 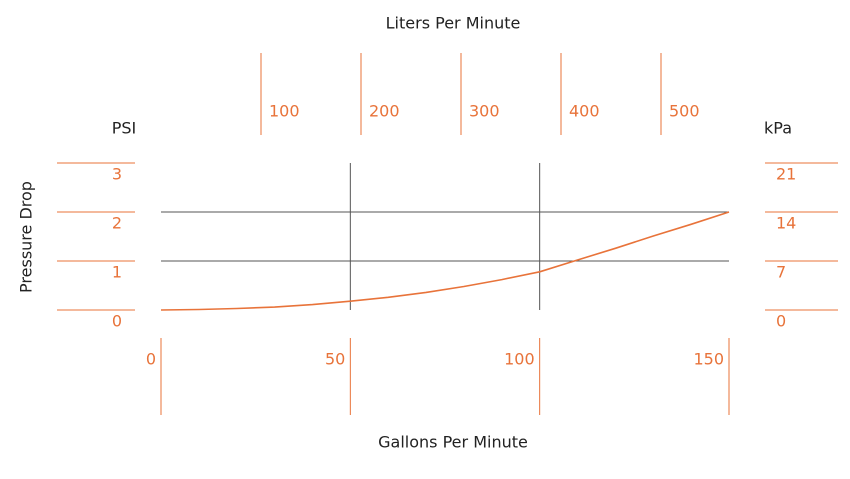 What do you see at coordinates (584, 111) in the screenshot?
I see `x2-tick-label: 400` at bounding box center [584, 111].